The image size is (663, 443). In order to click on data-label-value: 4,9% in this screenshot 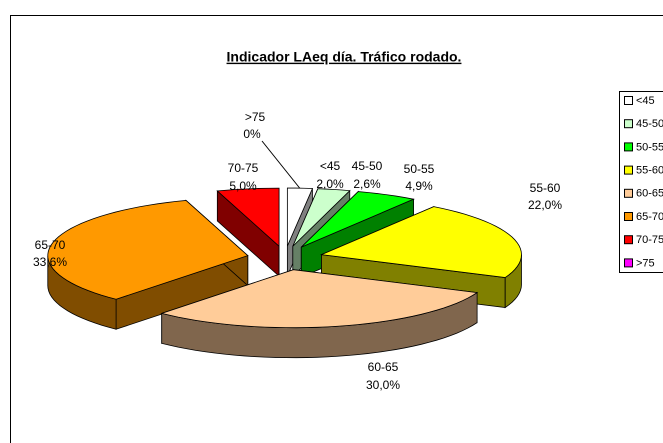, I will do `click(419, 186)`.